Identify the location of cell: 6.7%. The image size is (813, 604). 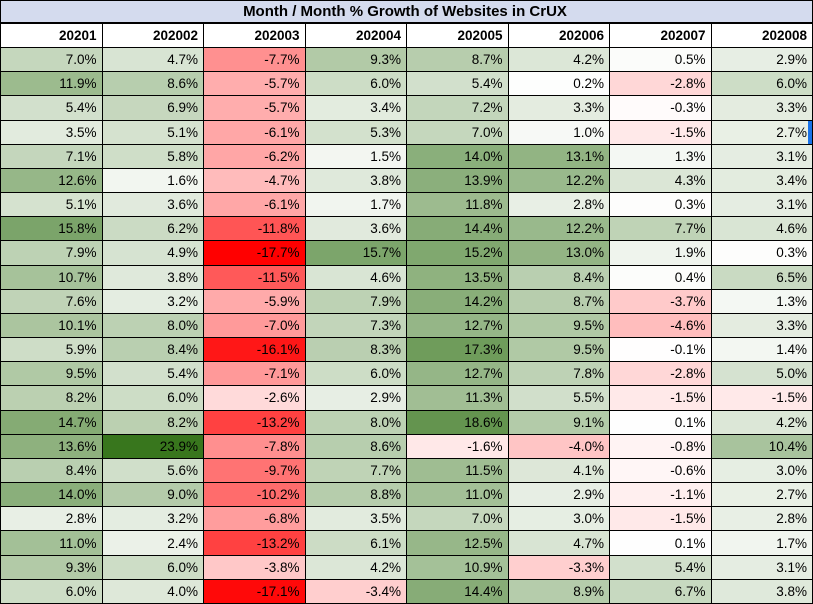
(660, 591).